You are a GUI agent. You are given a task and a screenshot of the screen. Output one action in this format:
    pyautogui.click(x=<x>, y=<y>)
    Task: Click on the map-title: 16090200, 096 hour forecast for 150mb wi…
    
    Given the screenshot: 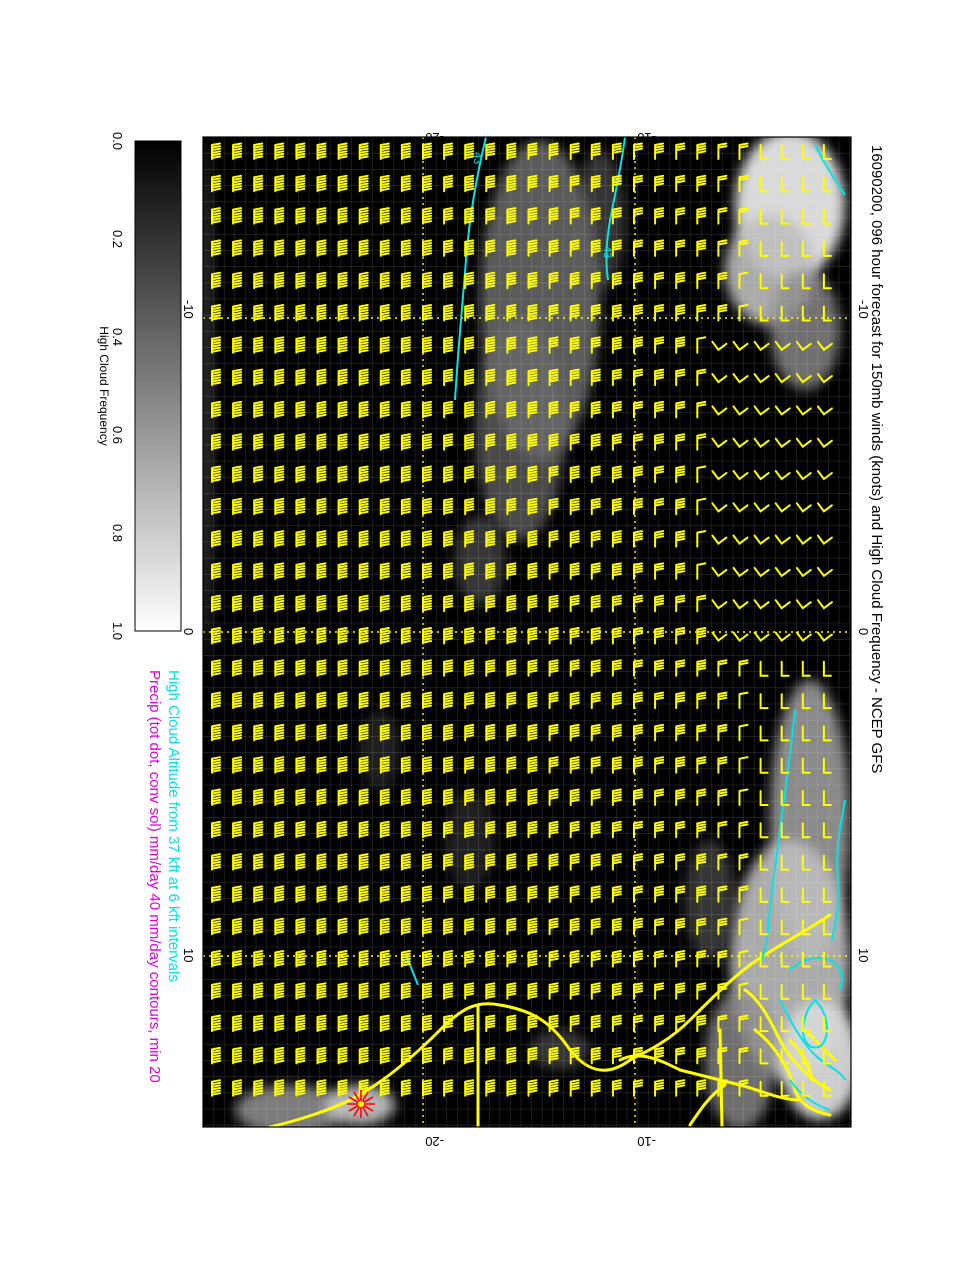 What is the action you would take?
    pyautogui.click(x=876, y=459)
    